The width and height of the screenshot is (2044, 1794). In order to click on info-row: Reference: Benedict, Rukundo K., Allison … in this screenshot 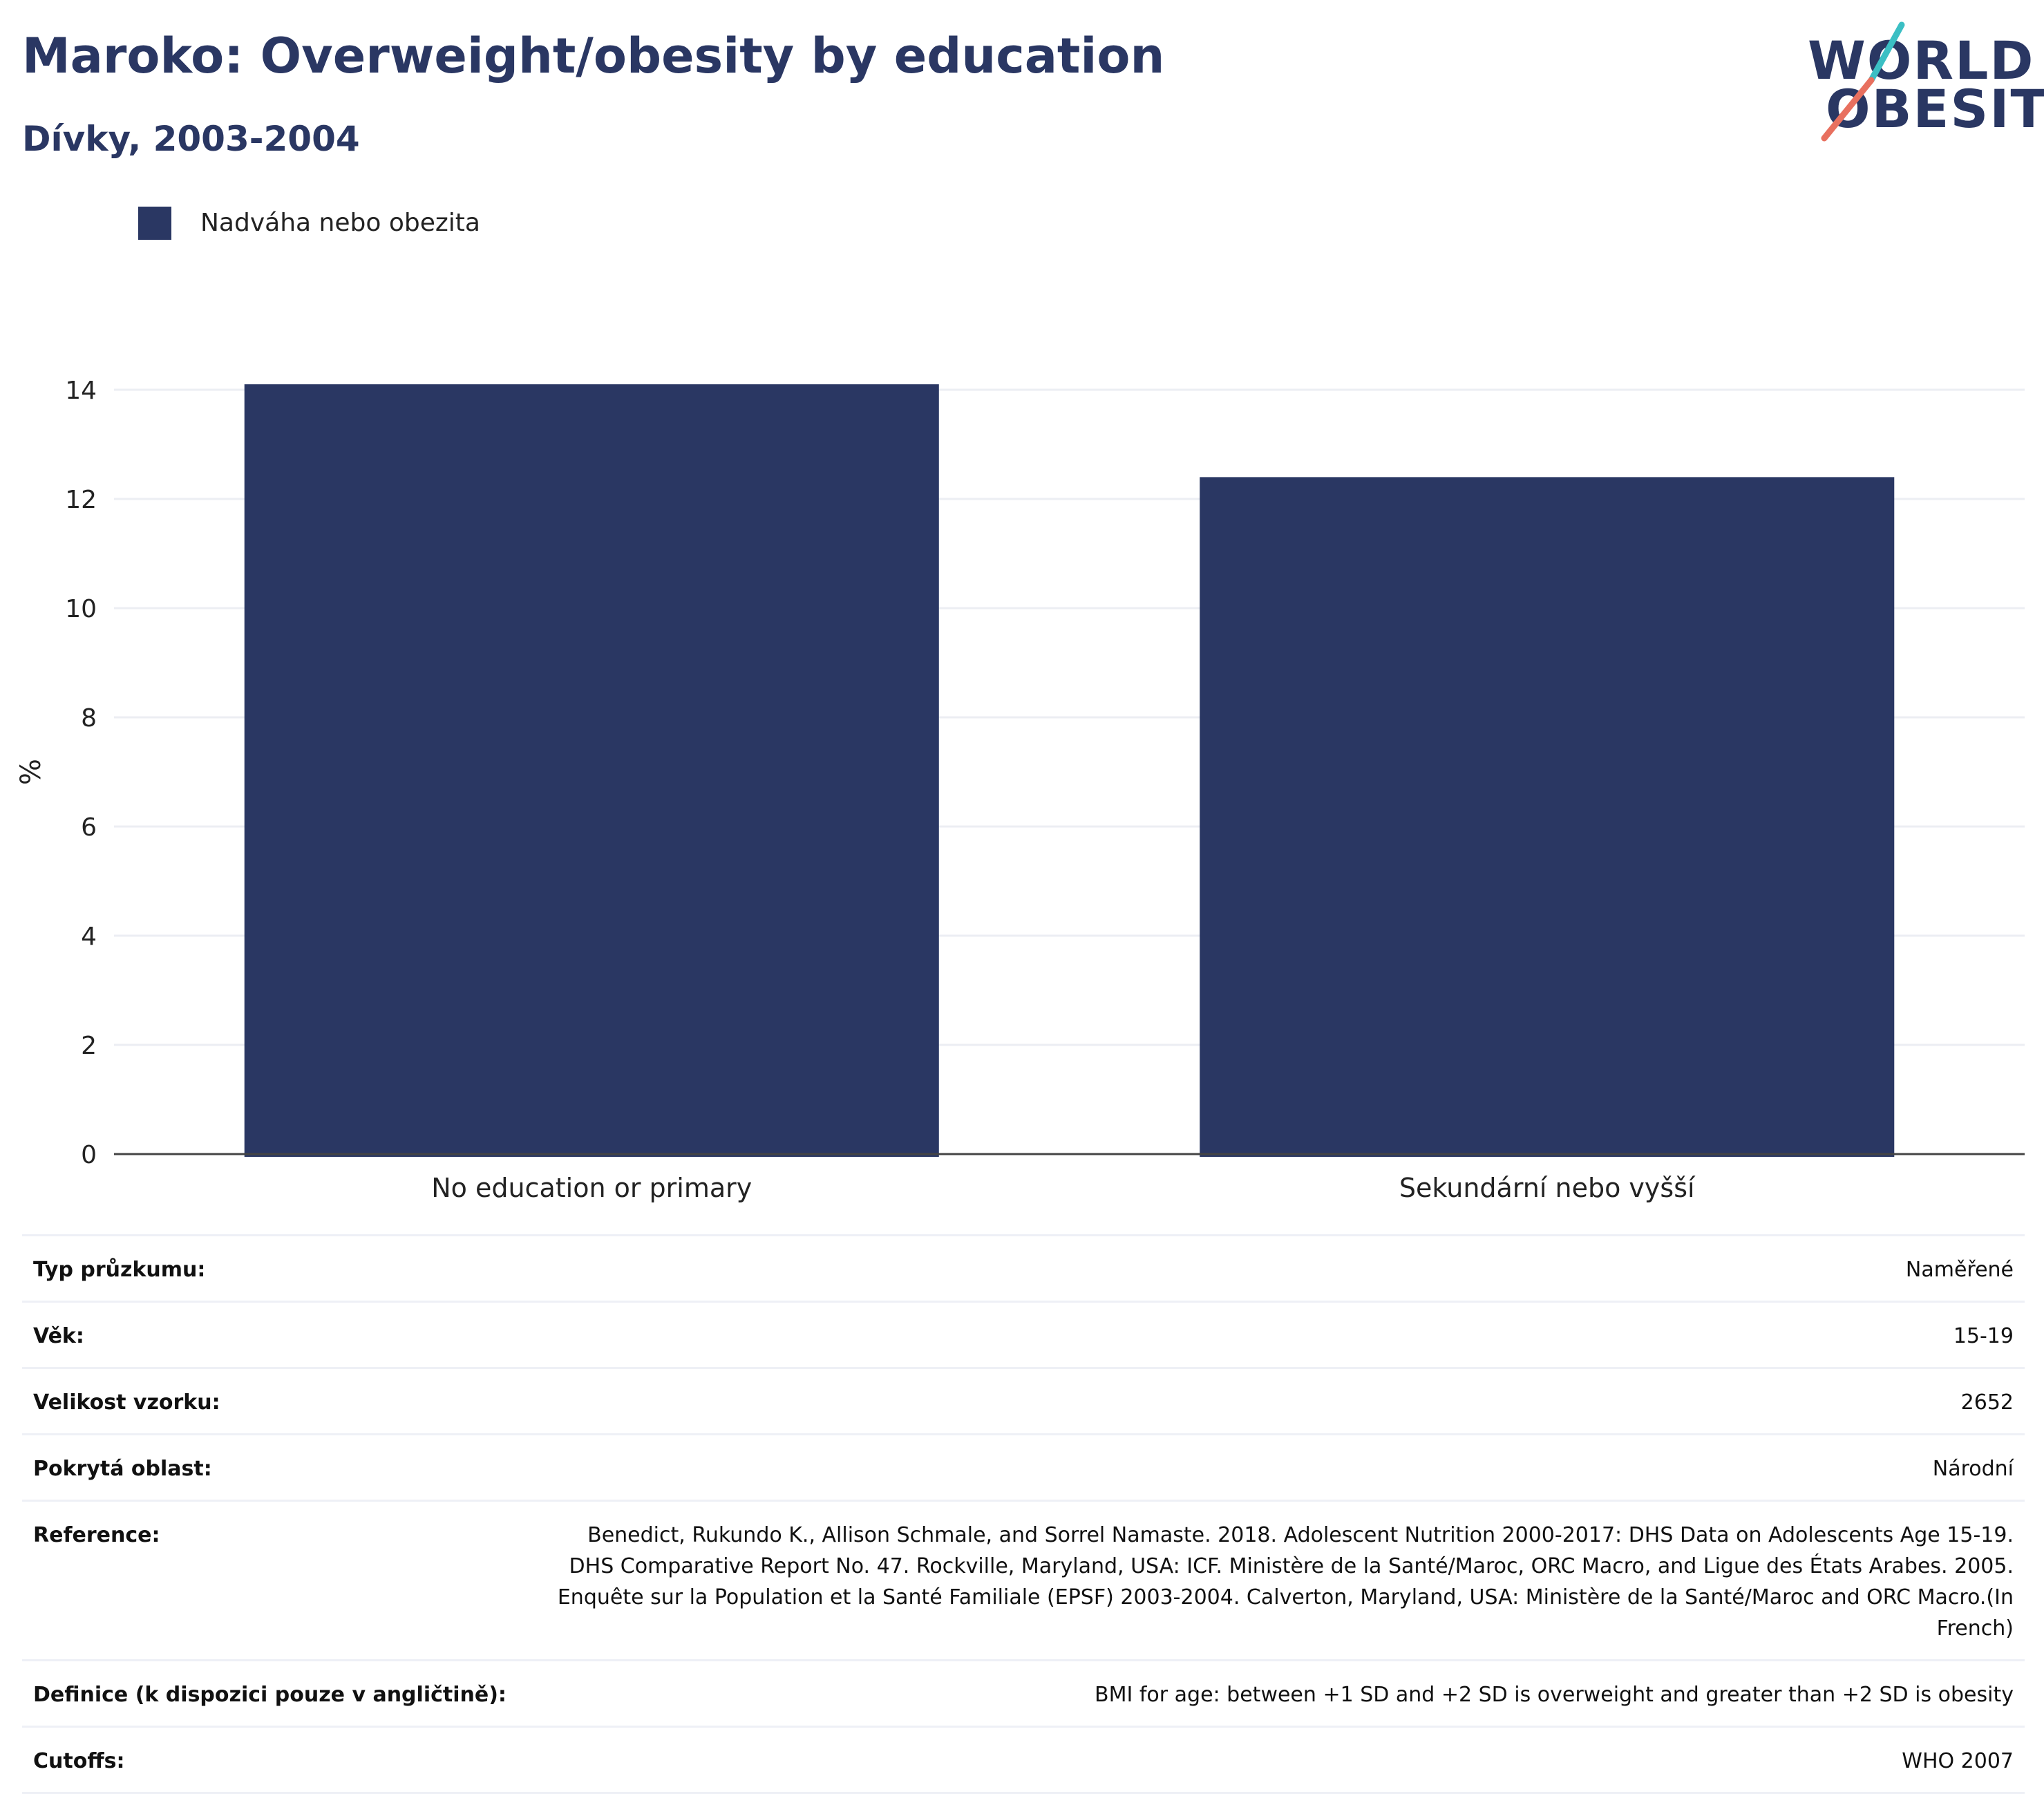, I will do `click(1023, 1580)`.